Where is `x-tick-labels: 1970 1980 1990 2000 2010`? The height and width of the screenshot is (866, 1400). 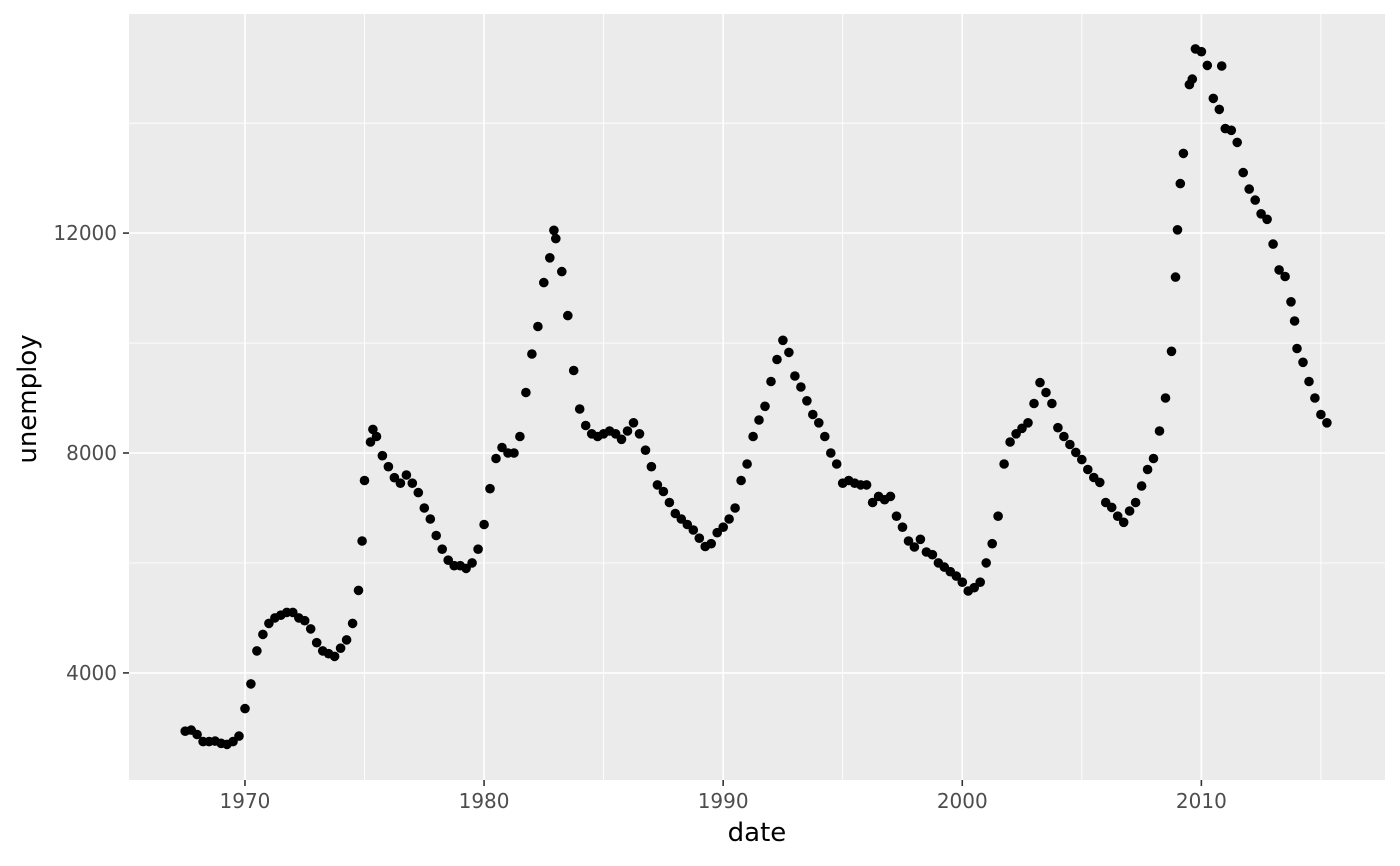
x-tick-labels: 1970 1980 1990 2000 2010 is located at coordinates (723, 801).